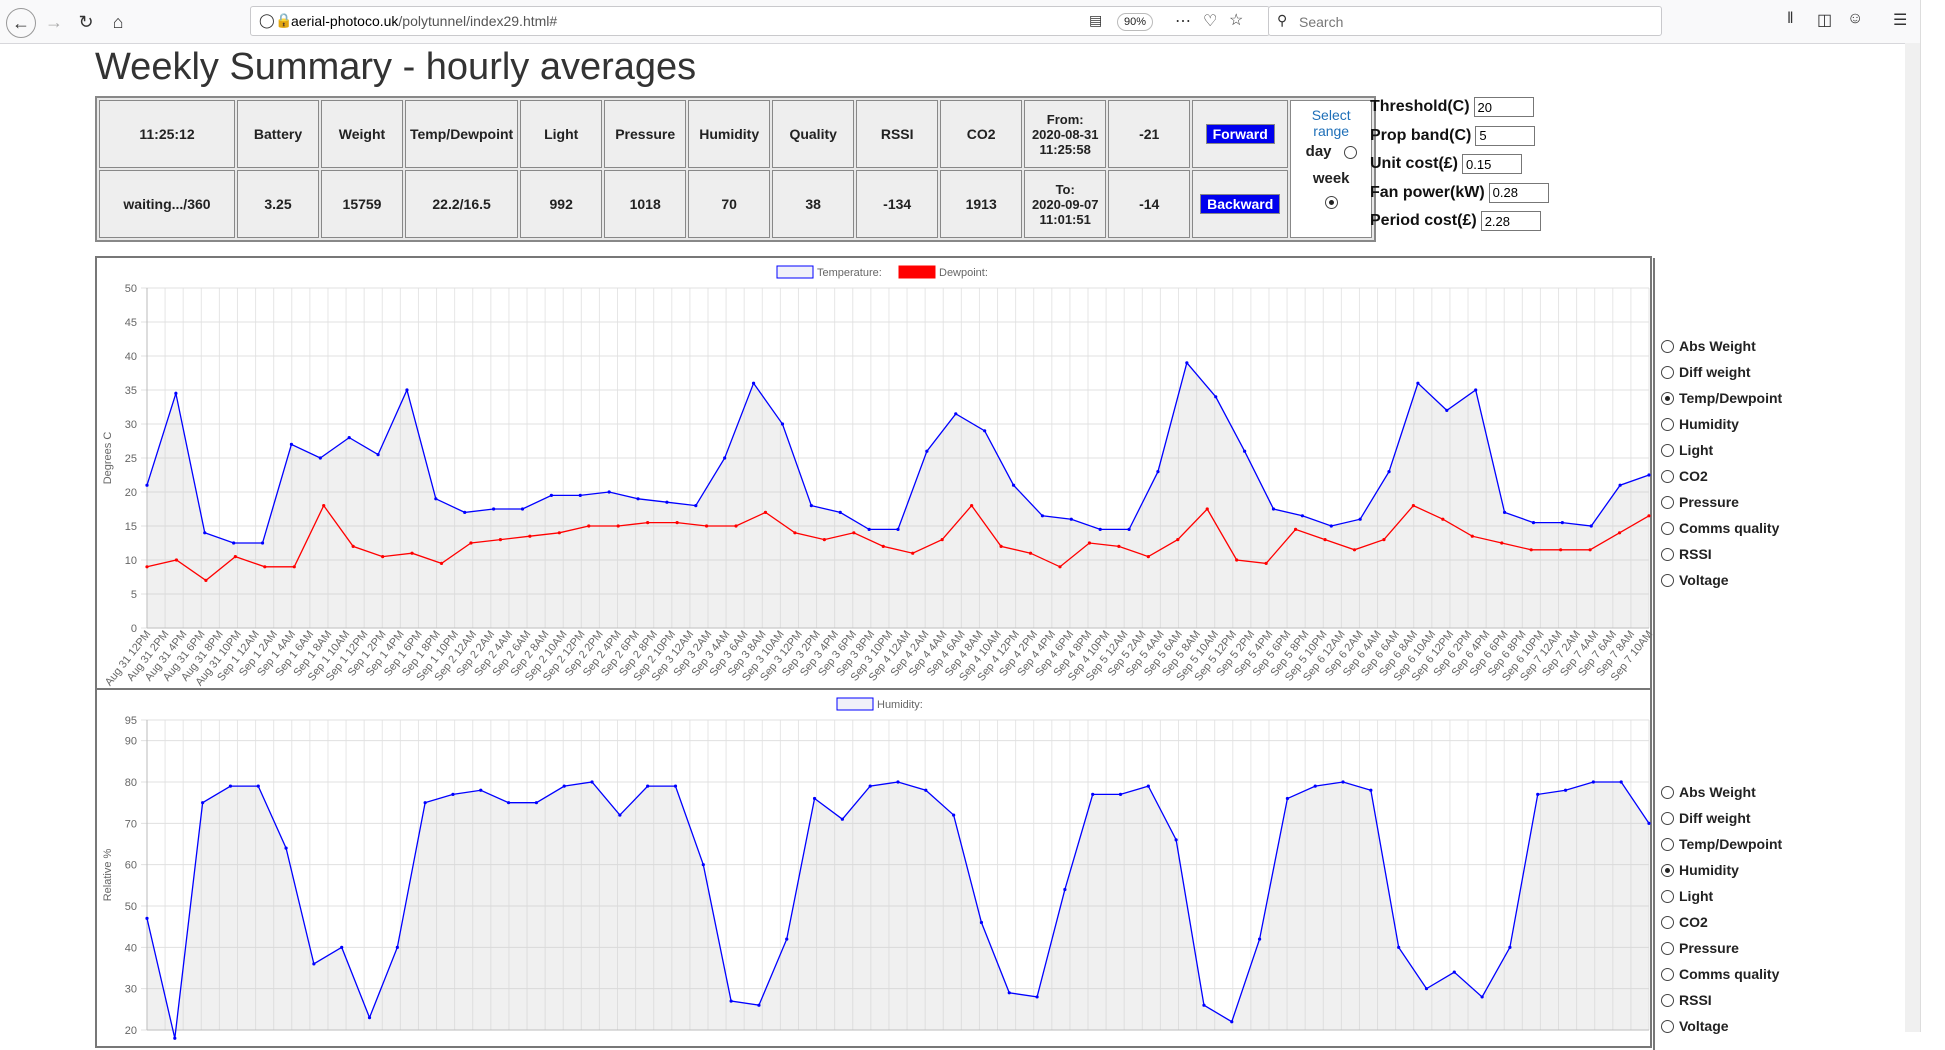 This screenshot has width=1945, height=1050. What do you see at coordinates (131, 721) in the screenshot?
I see `y-tick-label: 95` at bounding box center [131, 721].